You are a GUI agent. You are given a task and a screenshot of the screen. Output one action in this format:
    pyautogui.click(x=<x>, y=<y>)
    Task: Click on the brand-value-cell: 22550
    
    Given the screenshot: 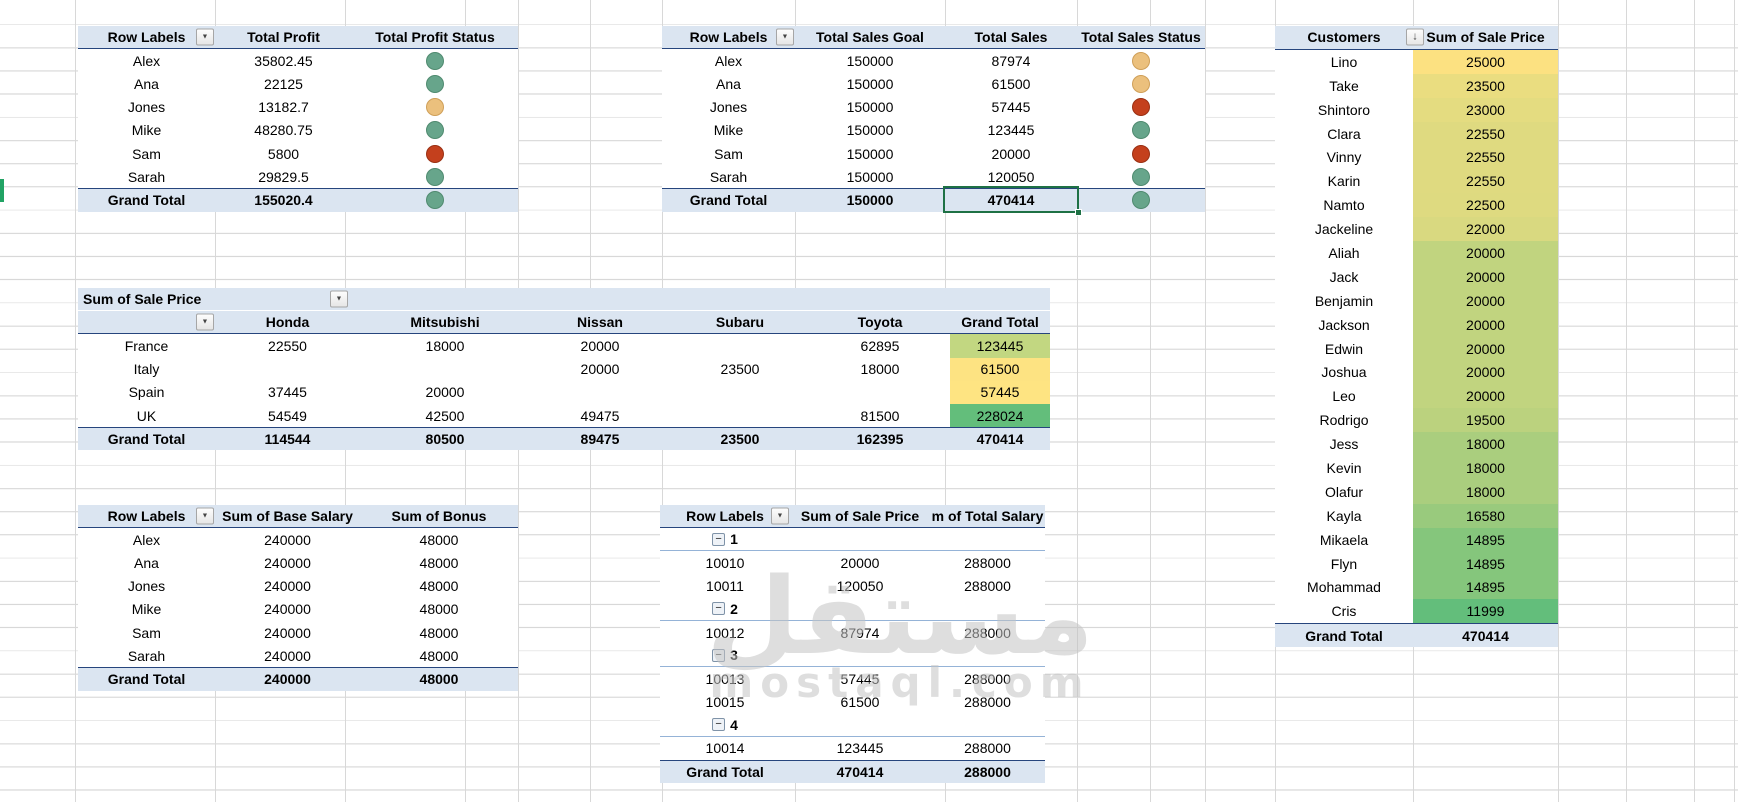 What is the action you would take?
    pyautogui.click(x=287, y=345)
    